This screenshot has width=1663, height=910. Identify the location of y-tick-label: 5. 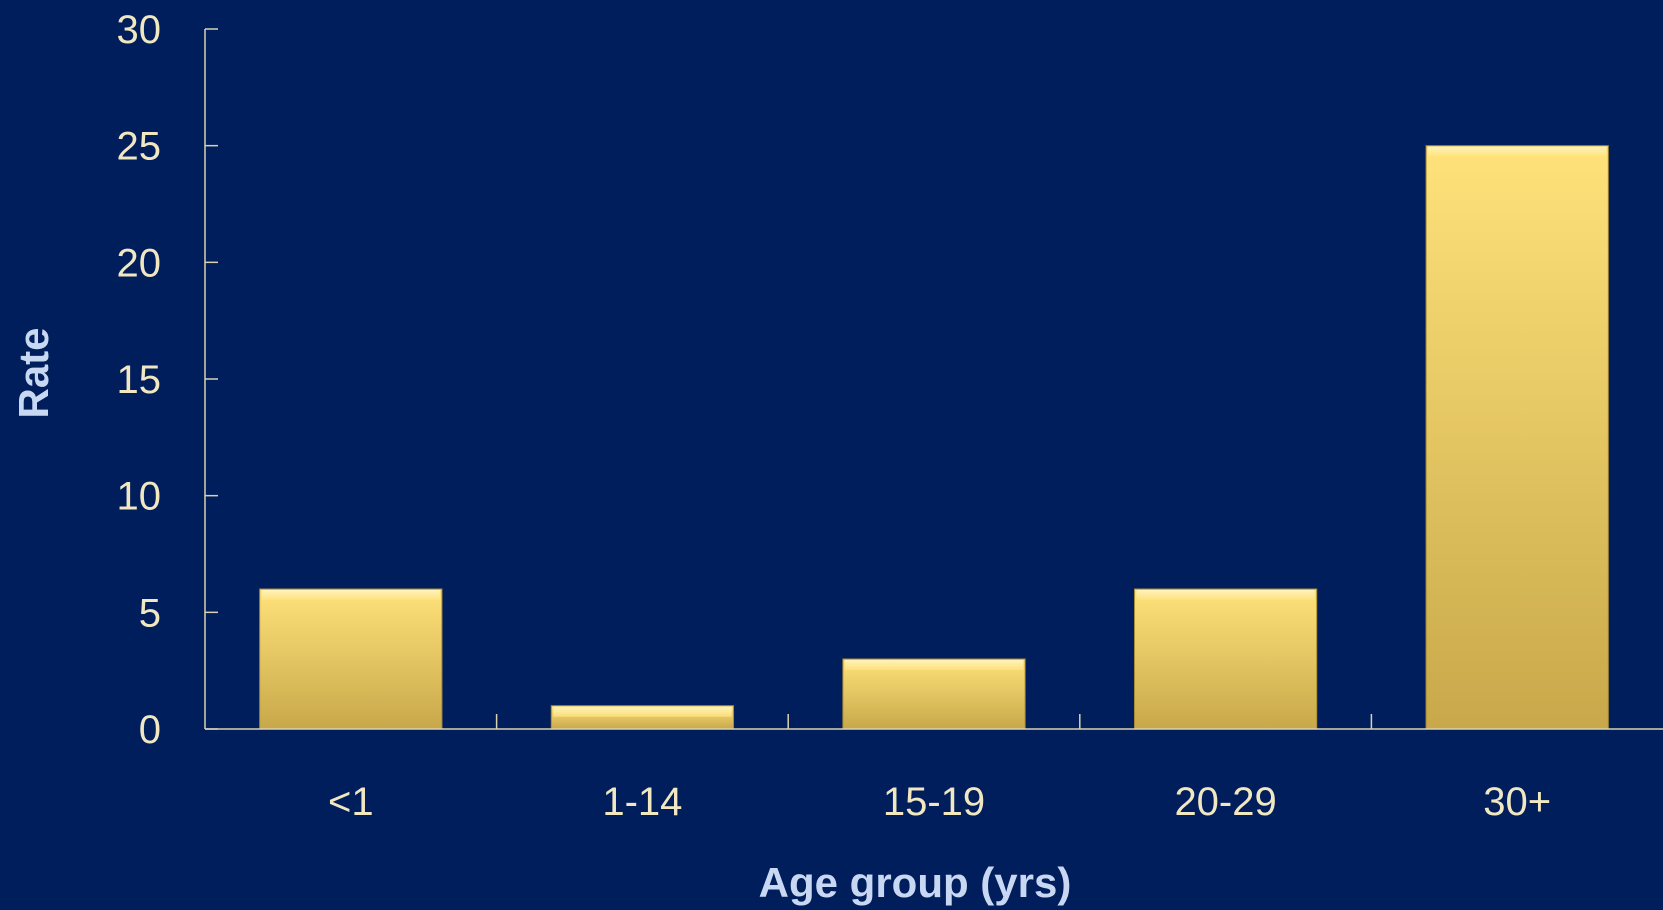
(150, 613).